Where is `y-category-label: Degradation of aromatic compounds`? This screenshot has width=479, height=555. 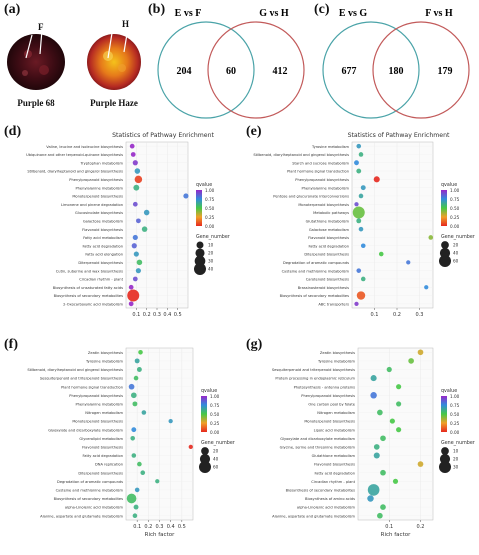
y-category-label: Degradation of aromatic compounds is located at coordinates (316, 263).